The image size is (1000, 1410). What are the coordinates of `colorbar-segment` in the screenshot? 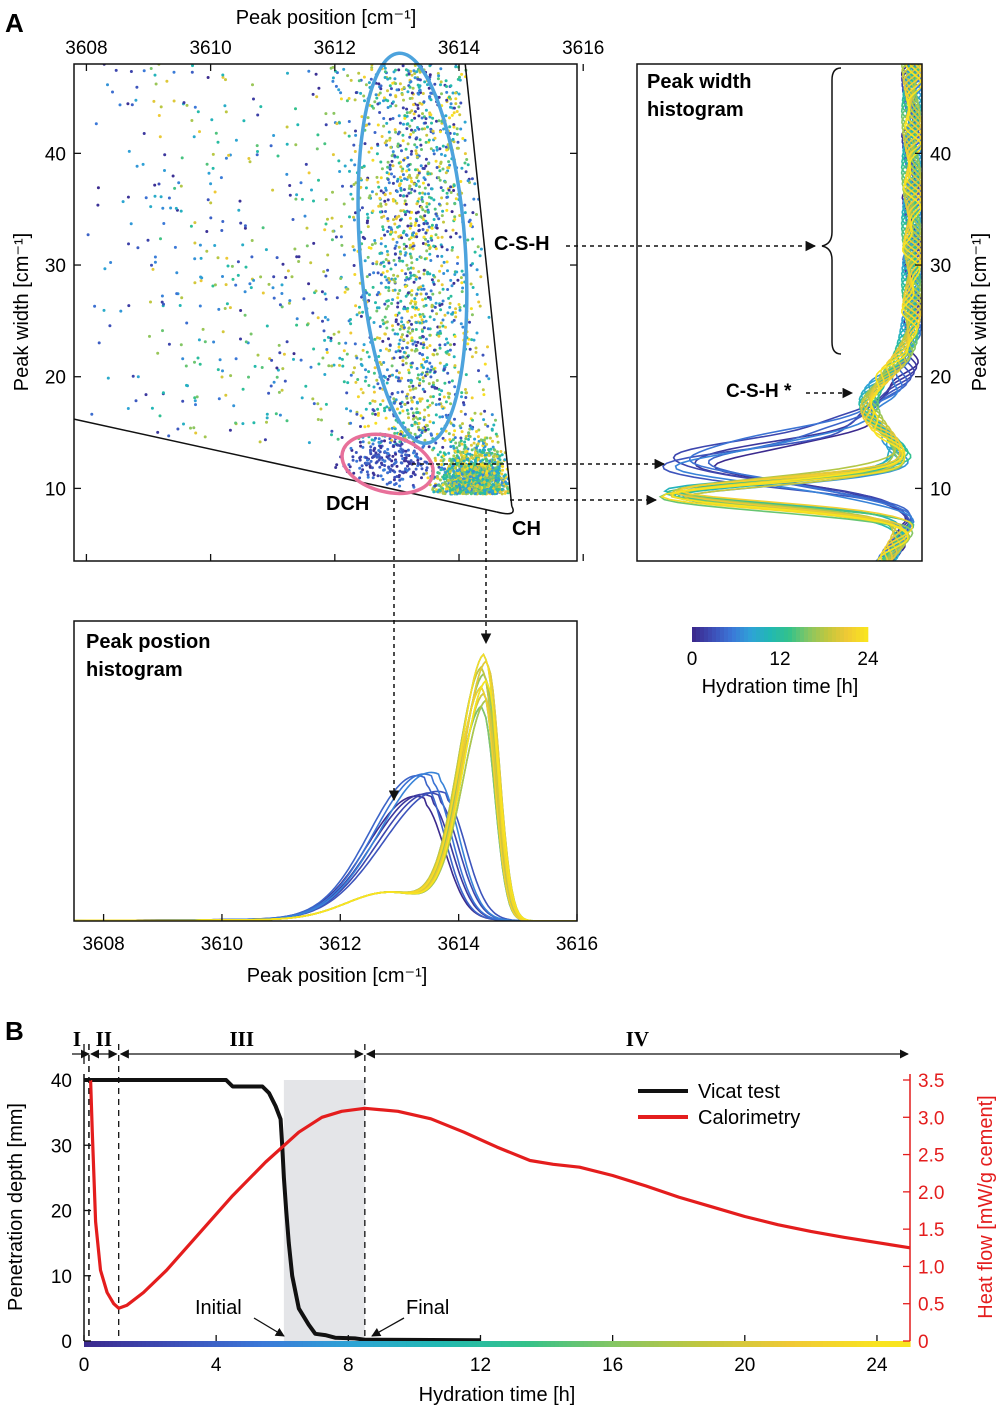 It's located at (826, 634).